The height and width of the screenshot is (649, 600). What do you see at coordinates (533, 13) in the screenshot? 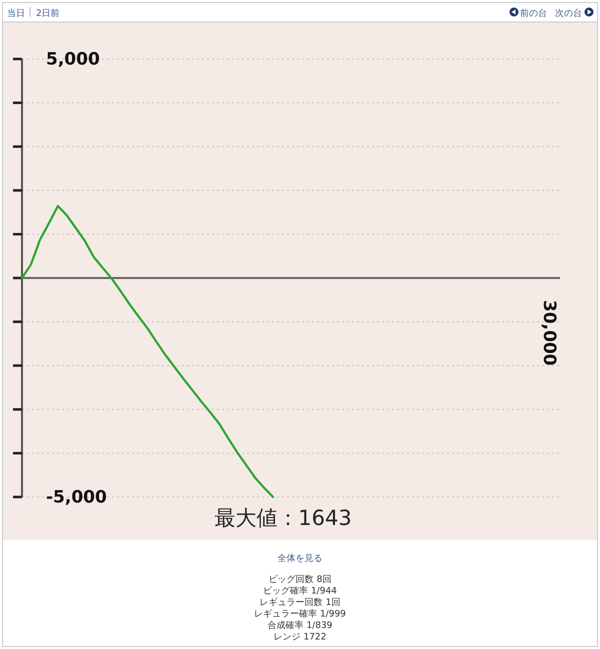
I see `text: 前の台` at bounding box center [533, 13].